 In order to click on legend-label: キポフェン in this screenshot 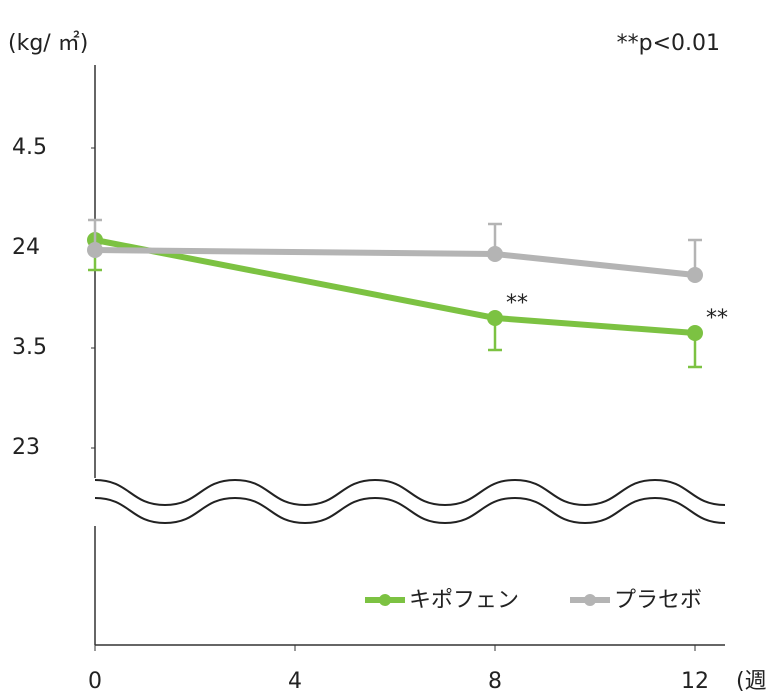, I will do `click(464, 600)`.